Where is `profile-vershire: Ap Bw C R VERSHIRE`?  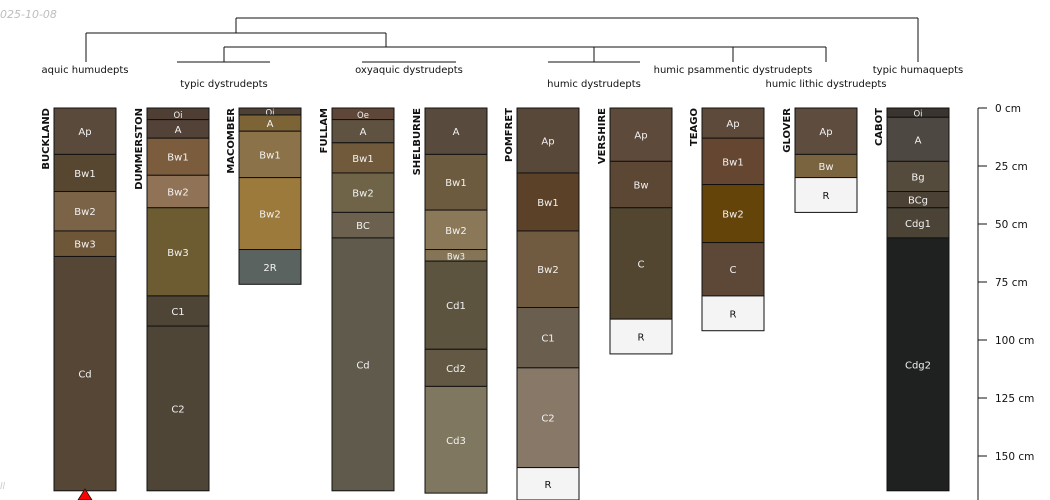 profile-vershire: Ap Bw C R VERSHIRE is located at coordinates (635, 231).